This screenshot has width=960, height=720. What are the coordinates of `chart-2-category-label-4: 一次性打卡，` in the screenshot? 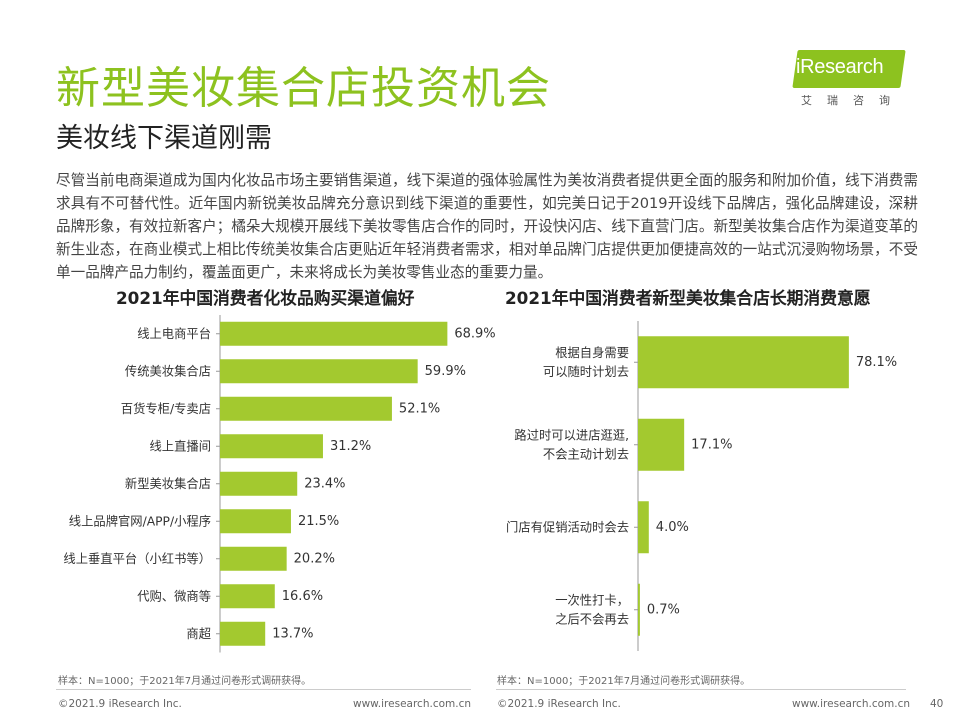 It's located at (592, 600).